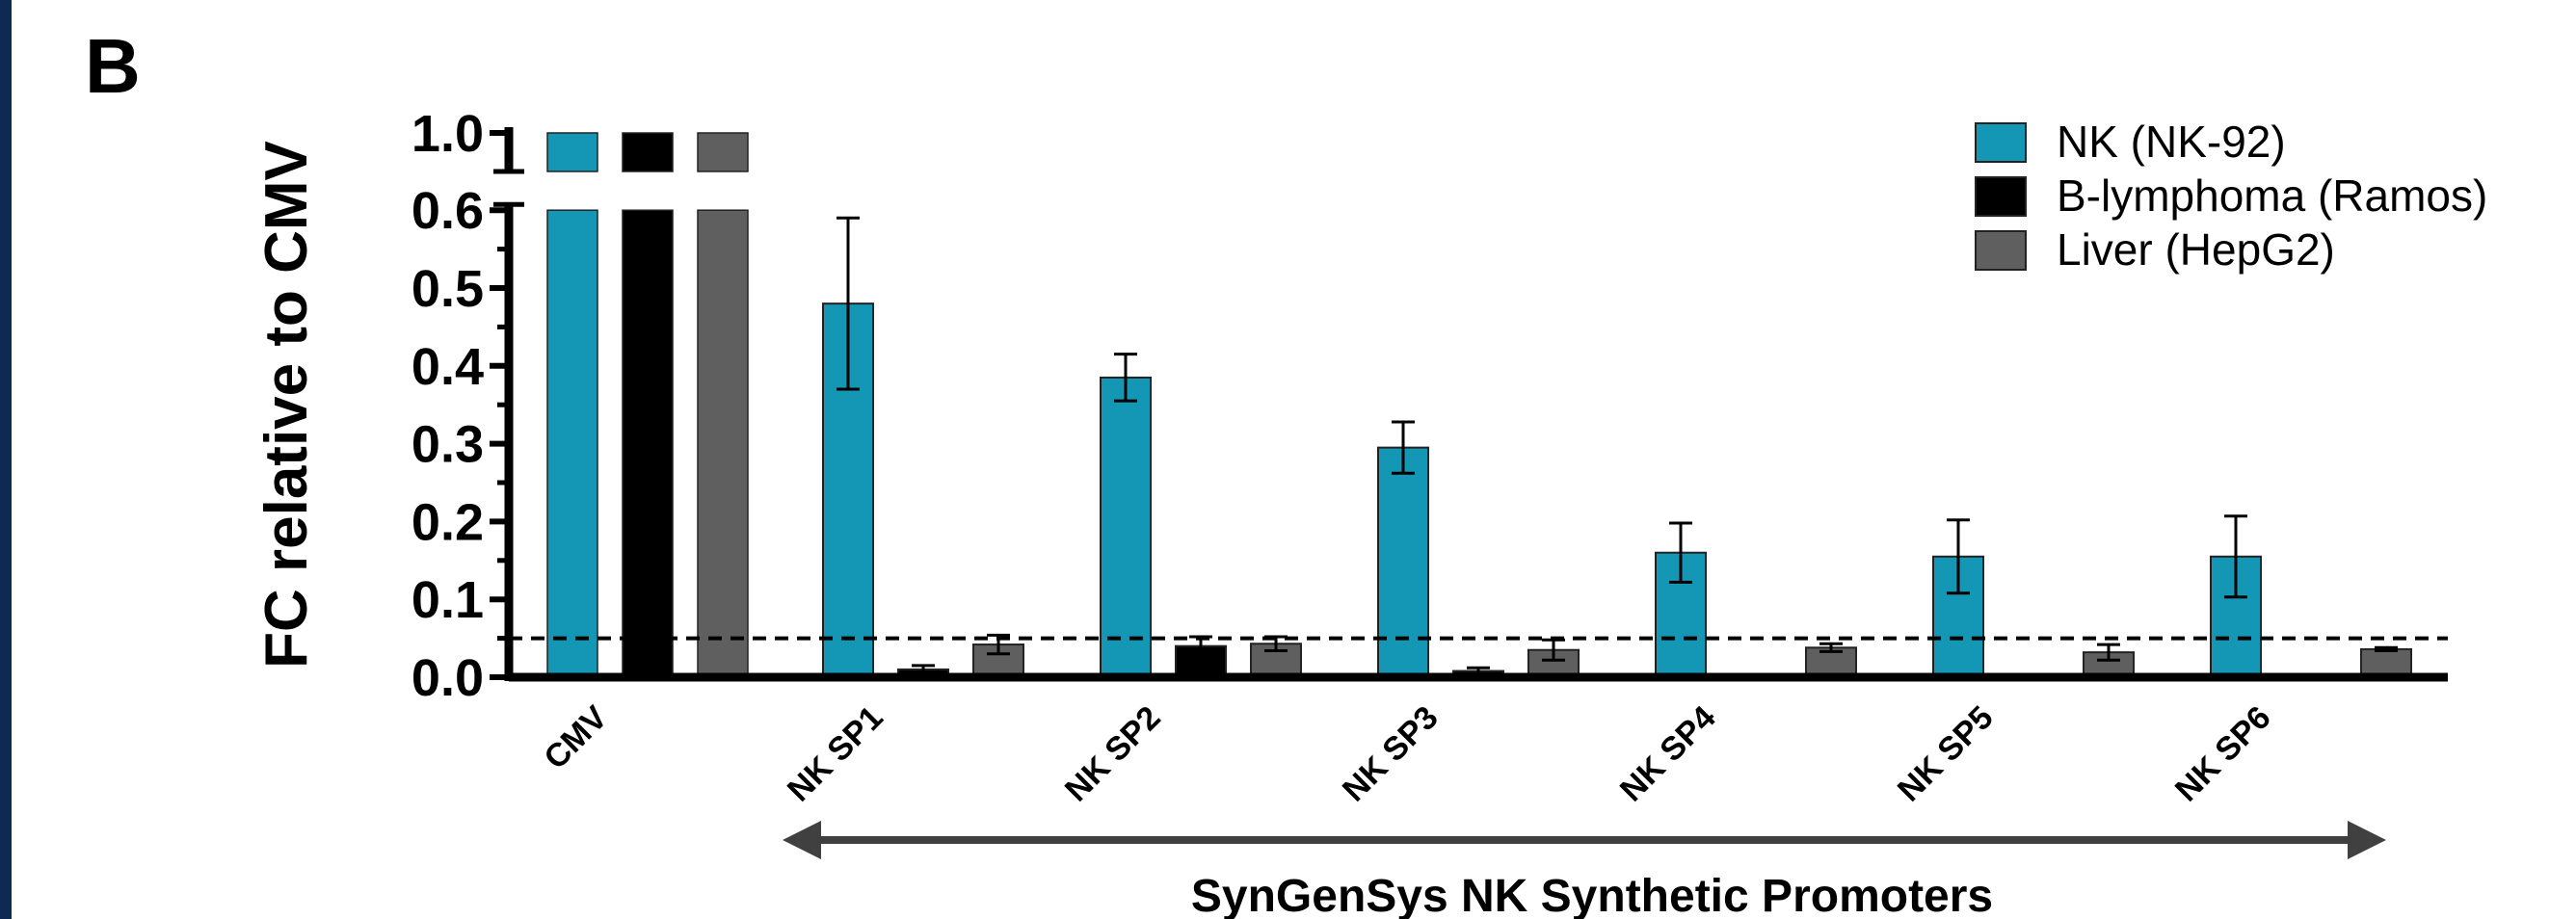 The height and width of the screenshot is (919, 2576). I want to click on x-tick-label: NK SP6, so click(2223, 754).